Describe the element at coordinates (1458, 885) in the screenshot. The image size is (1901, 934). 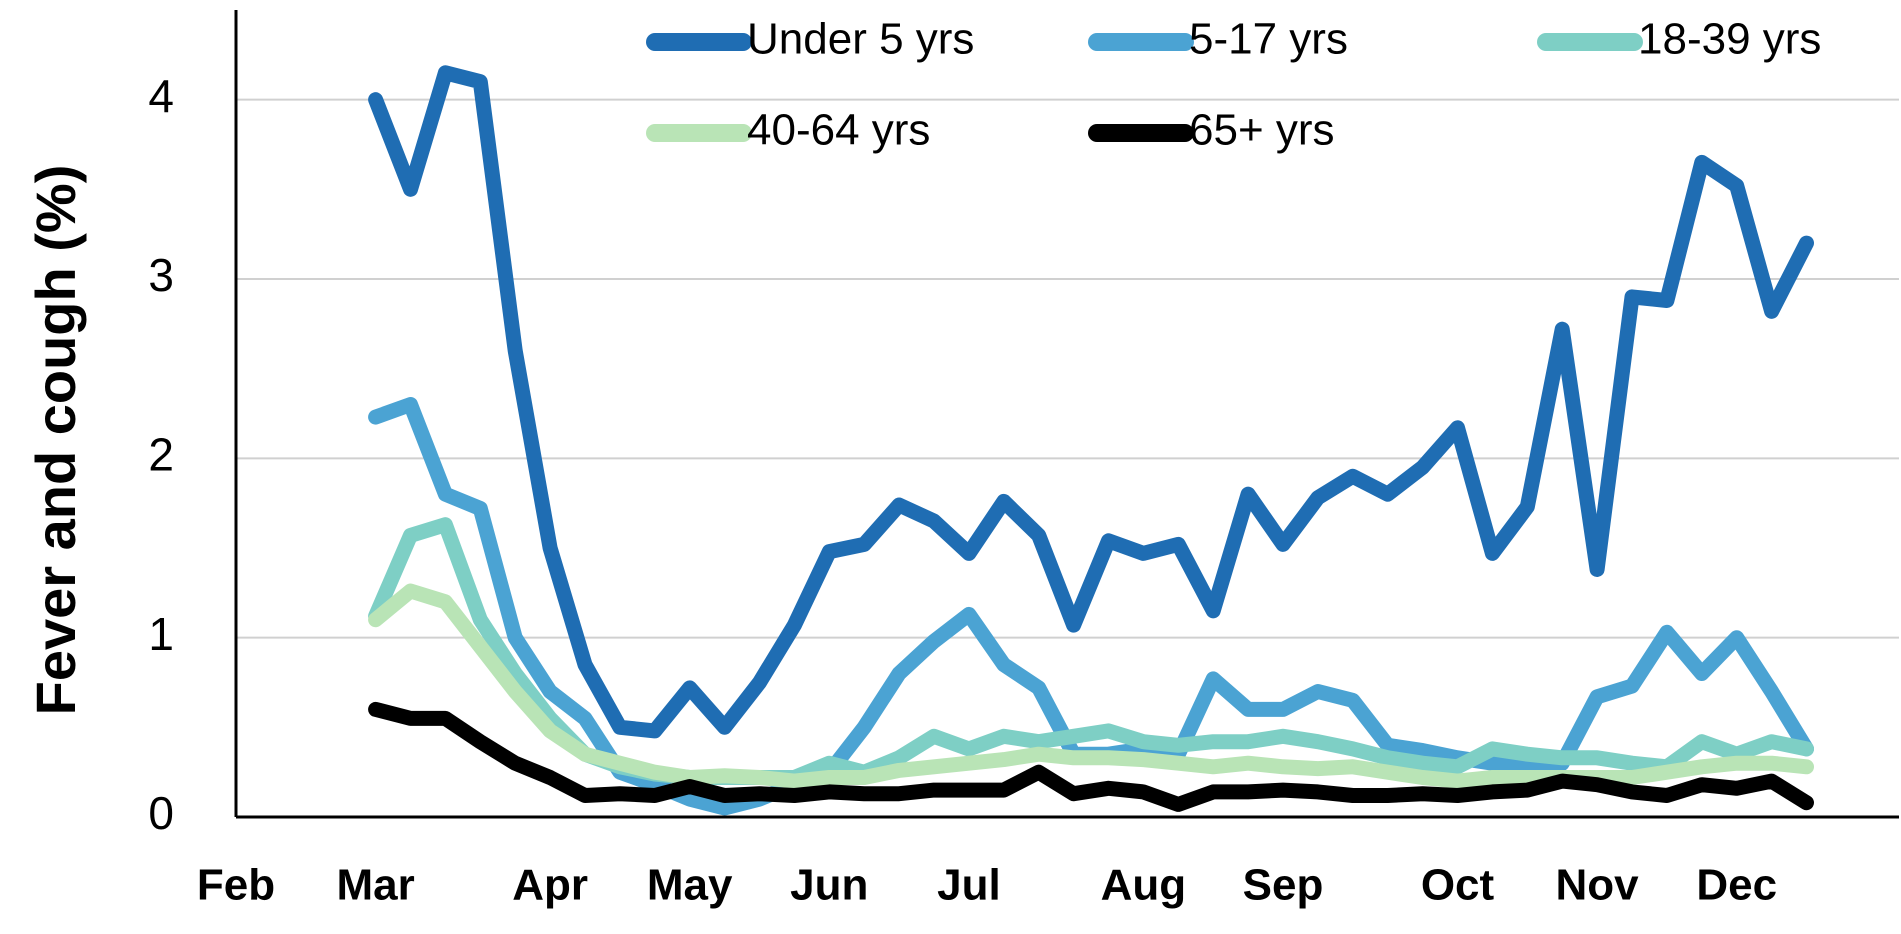
I see `x-tick-label: Oct` at that location.